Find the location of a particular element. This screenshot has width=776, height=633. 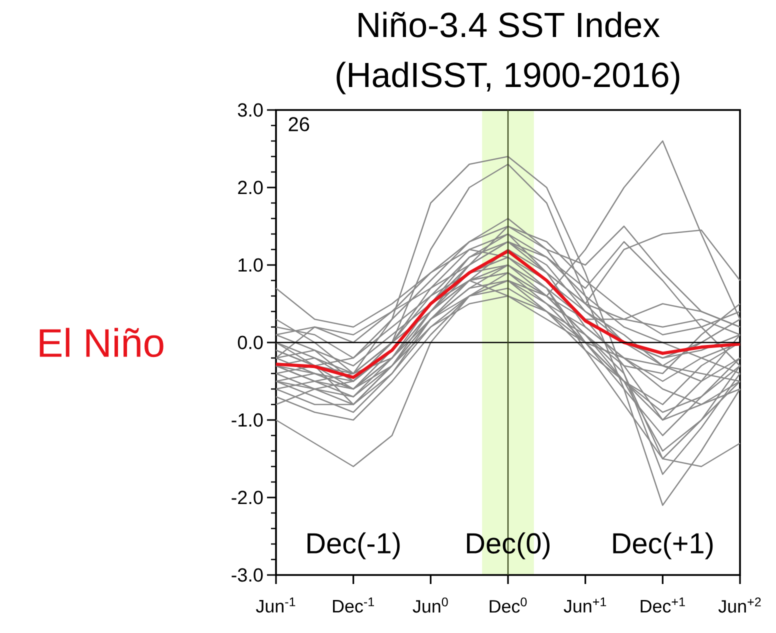

x-tick-label: Dec$^{0}$ is located at coordinates (508, 605).